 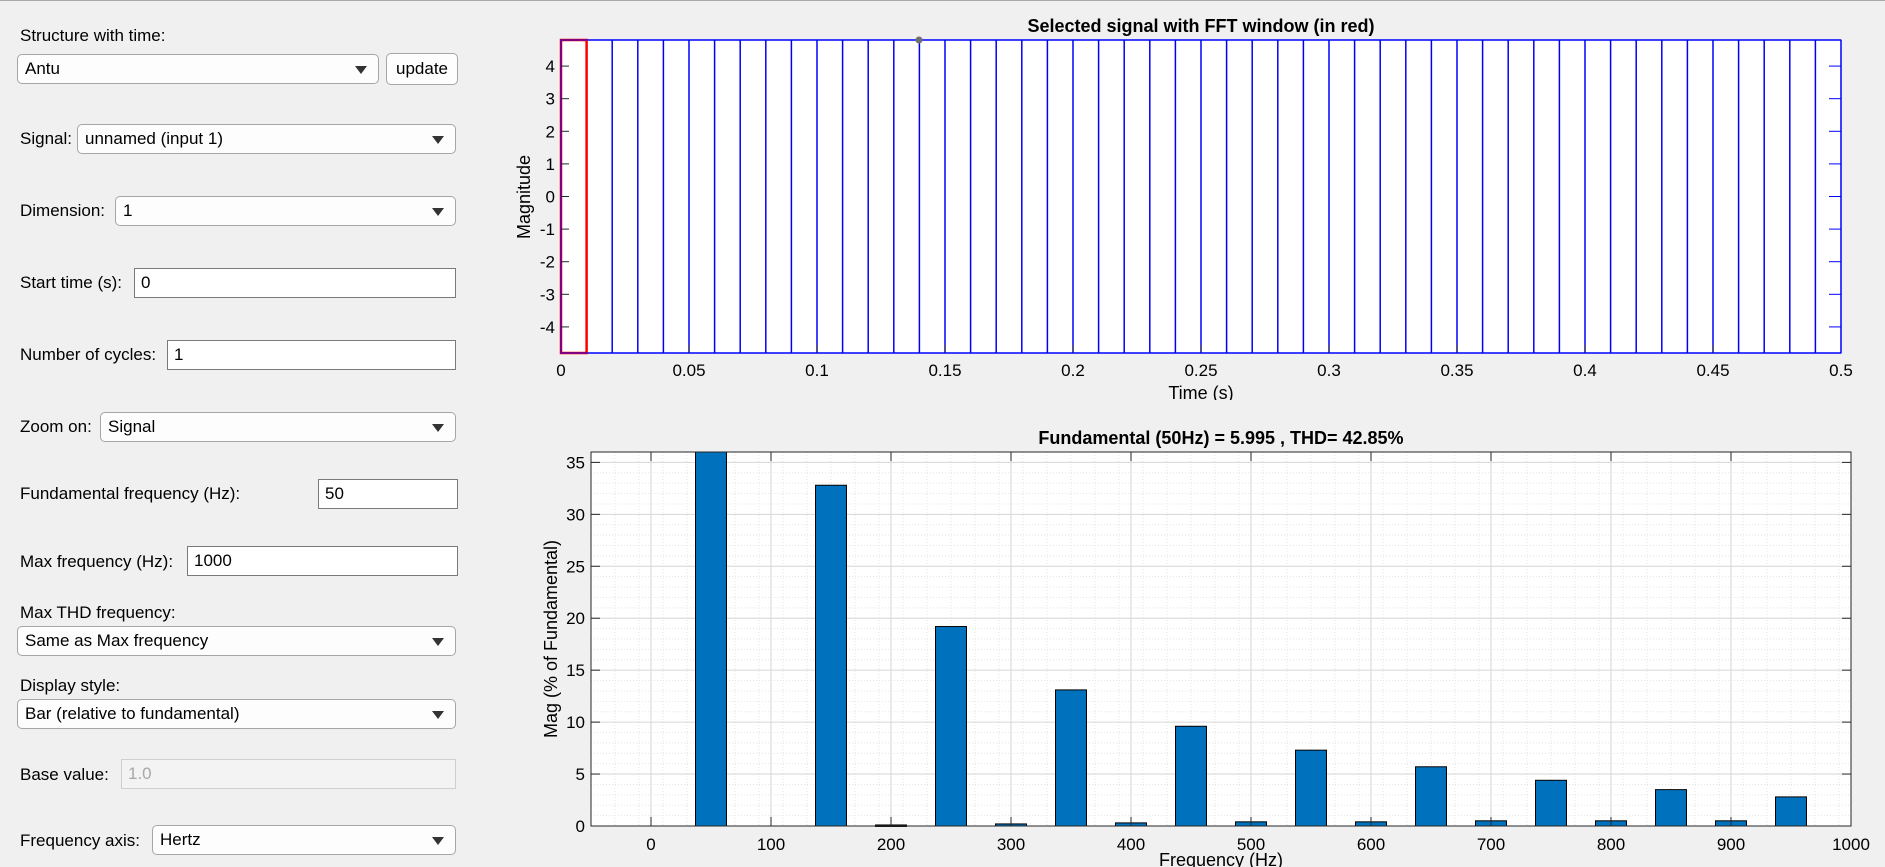 I want to click on signal-dropdown: unnamed (input 1), so click(x=266, y=139).